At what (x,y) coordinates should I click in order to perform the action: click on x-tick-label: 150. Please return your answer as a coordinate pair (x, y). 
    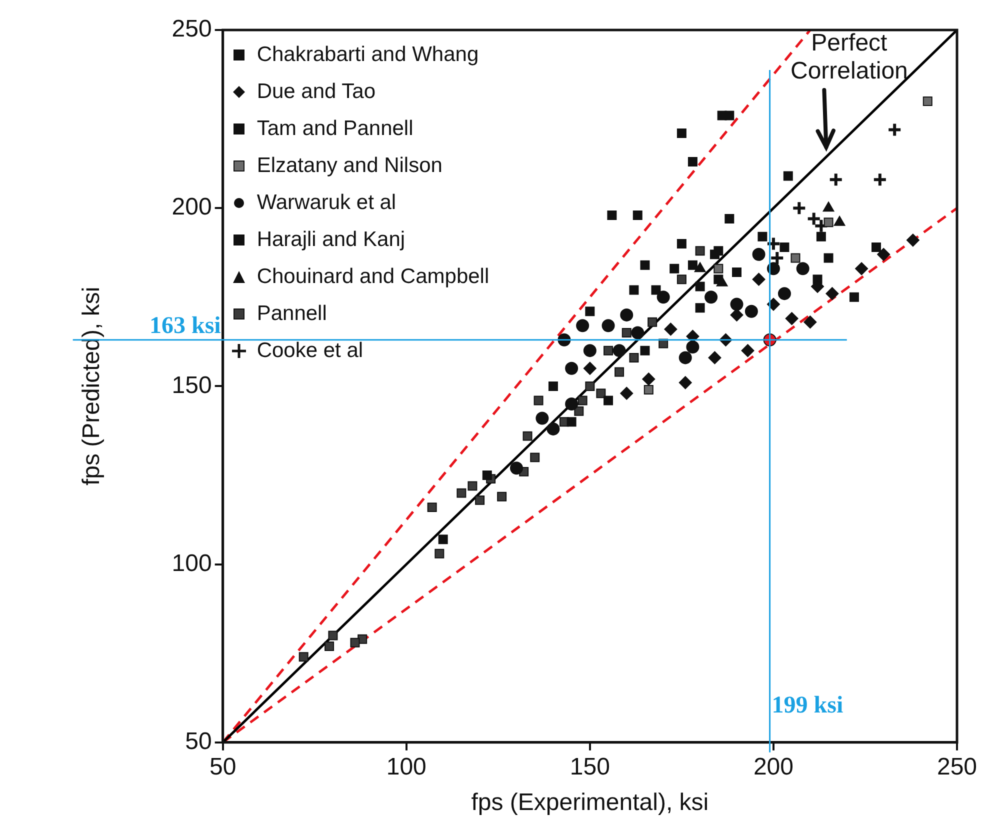
    Looking at the image, I should click on (590, 766).